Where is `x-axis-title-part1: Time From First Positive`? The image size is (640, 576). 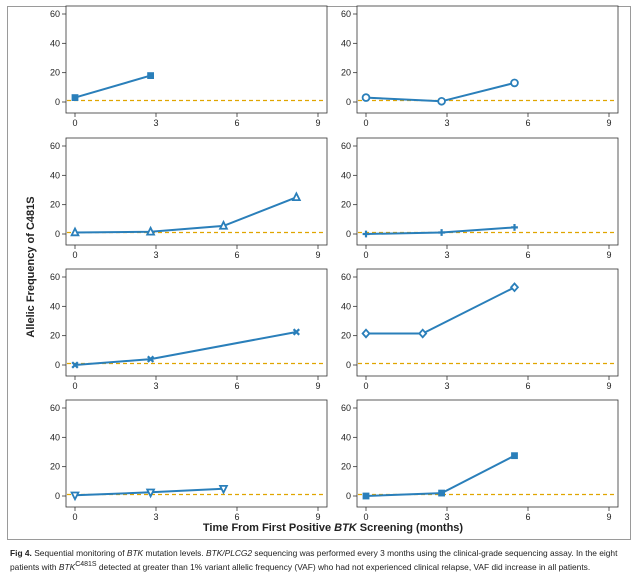
x-axis-title-part1: Time From First Positive is located at coordinates (268, 528).